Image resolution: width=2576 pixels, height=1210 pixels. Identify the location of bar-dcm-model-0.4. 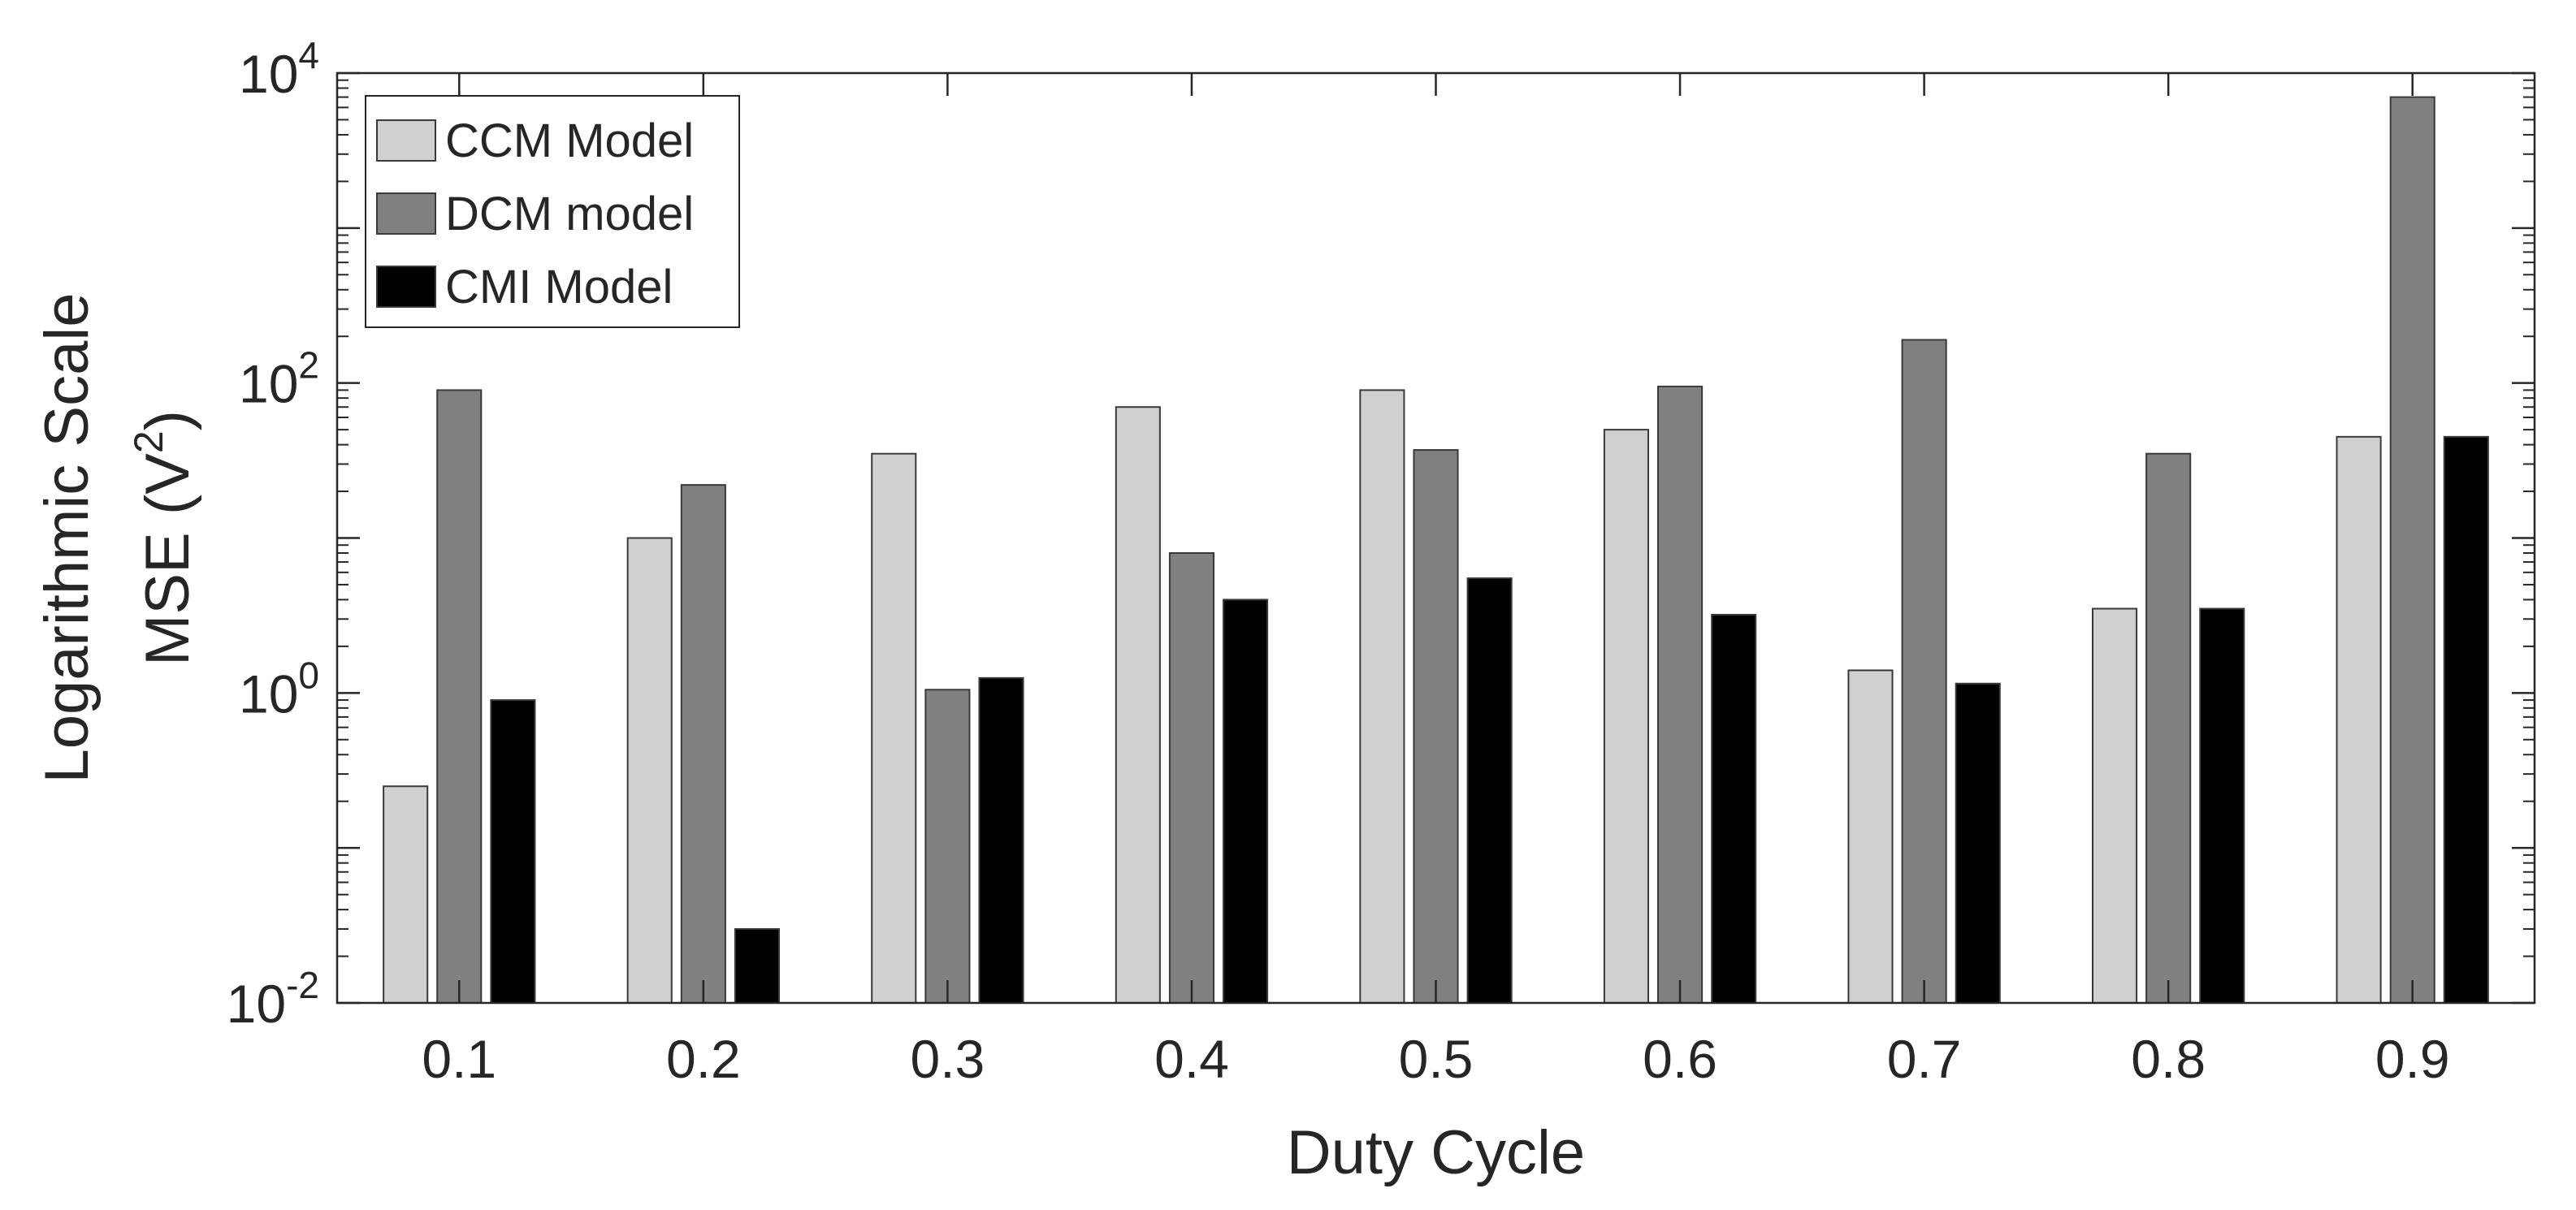
(1191, 777).